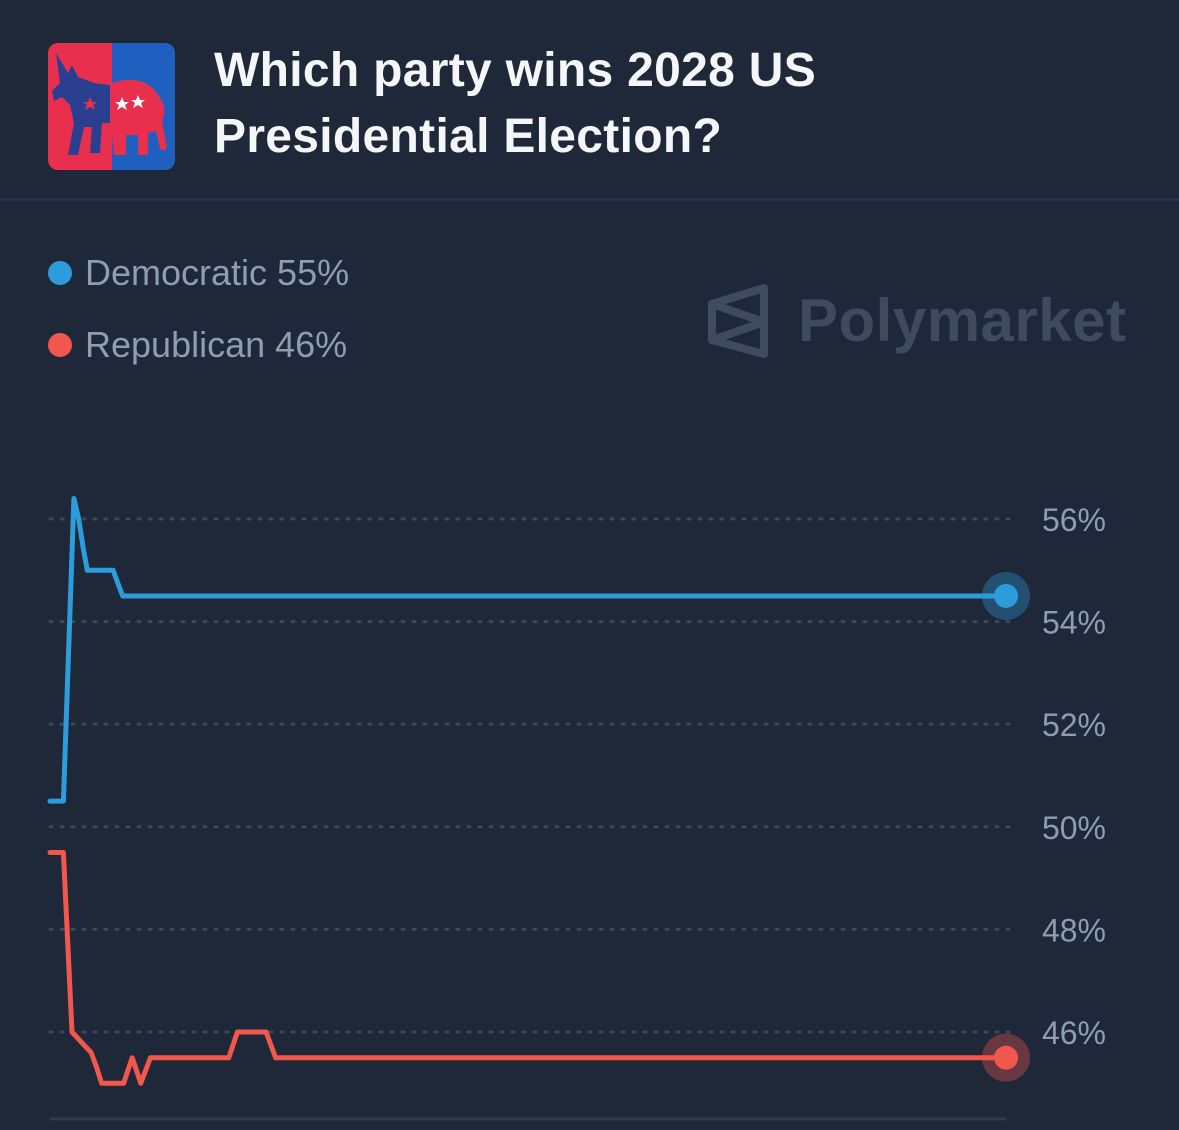 This screenshot has height=1130, width=1179. I want to click on y-tick-label: 46%, so click(1074, 1033).